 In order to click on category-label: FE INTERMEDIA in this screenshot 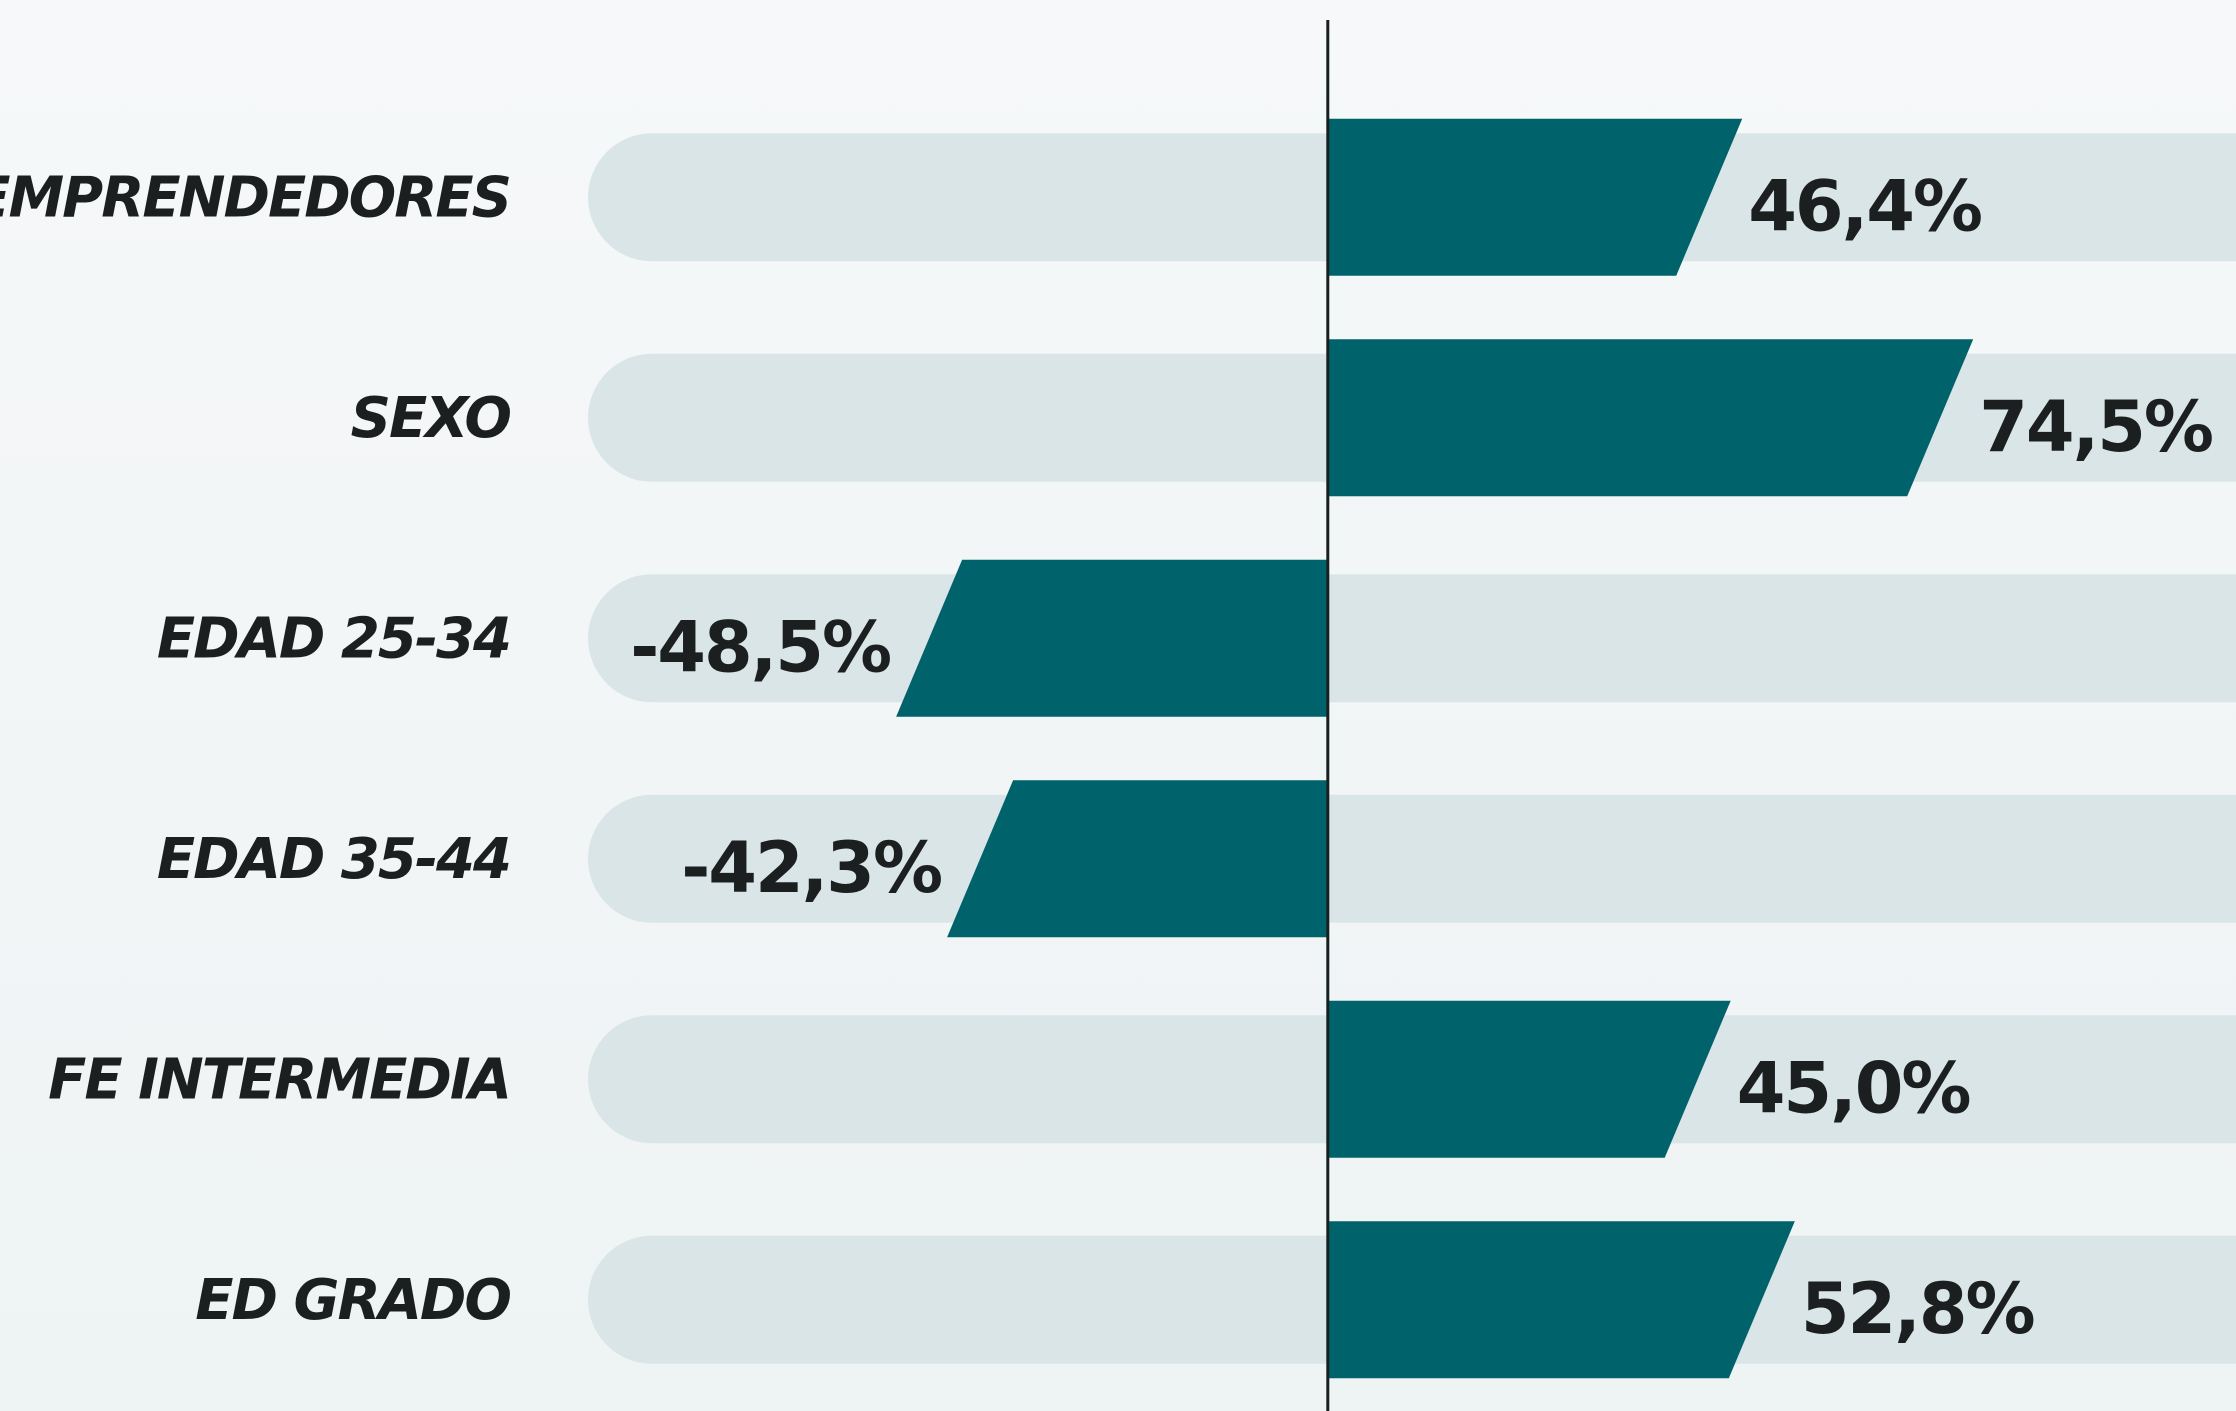, I will do `click(279, 1079)`.